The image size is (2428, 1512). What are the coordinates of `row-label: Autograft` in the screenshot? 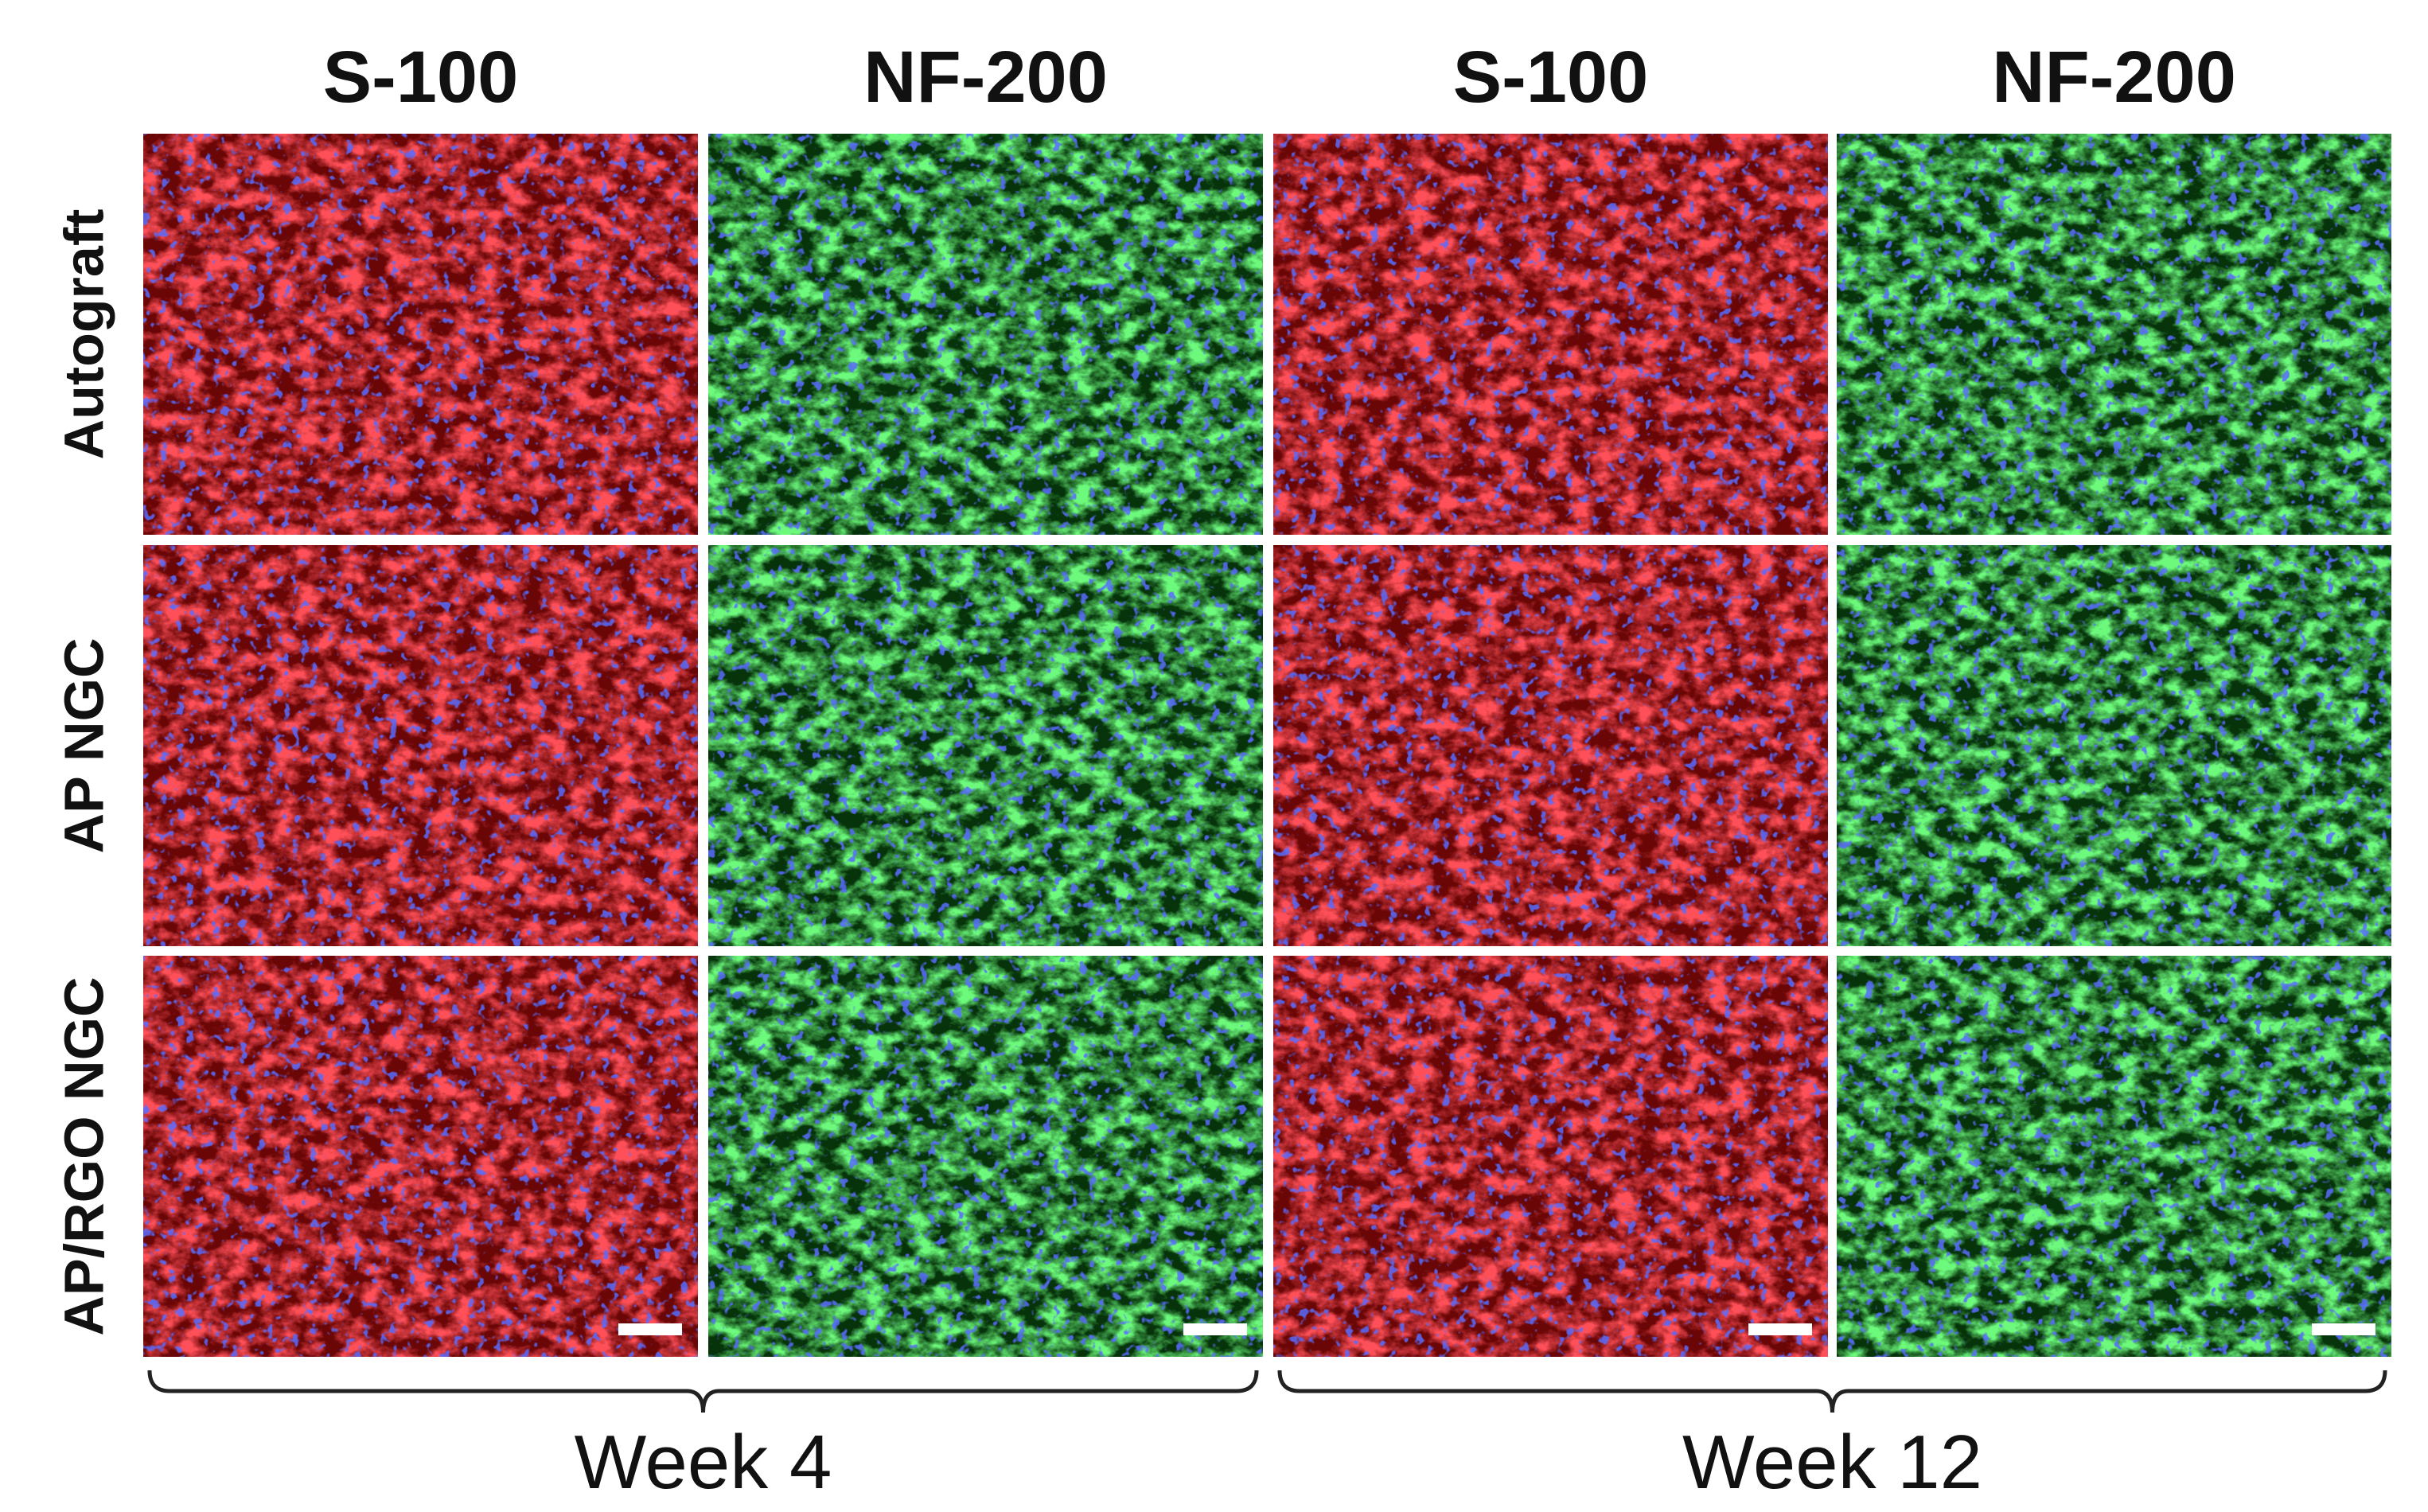 It's located at (84, 334).